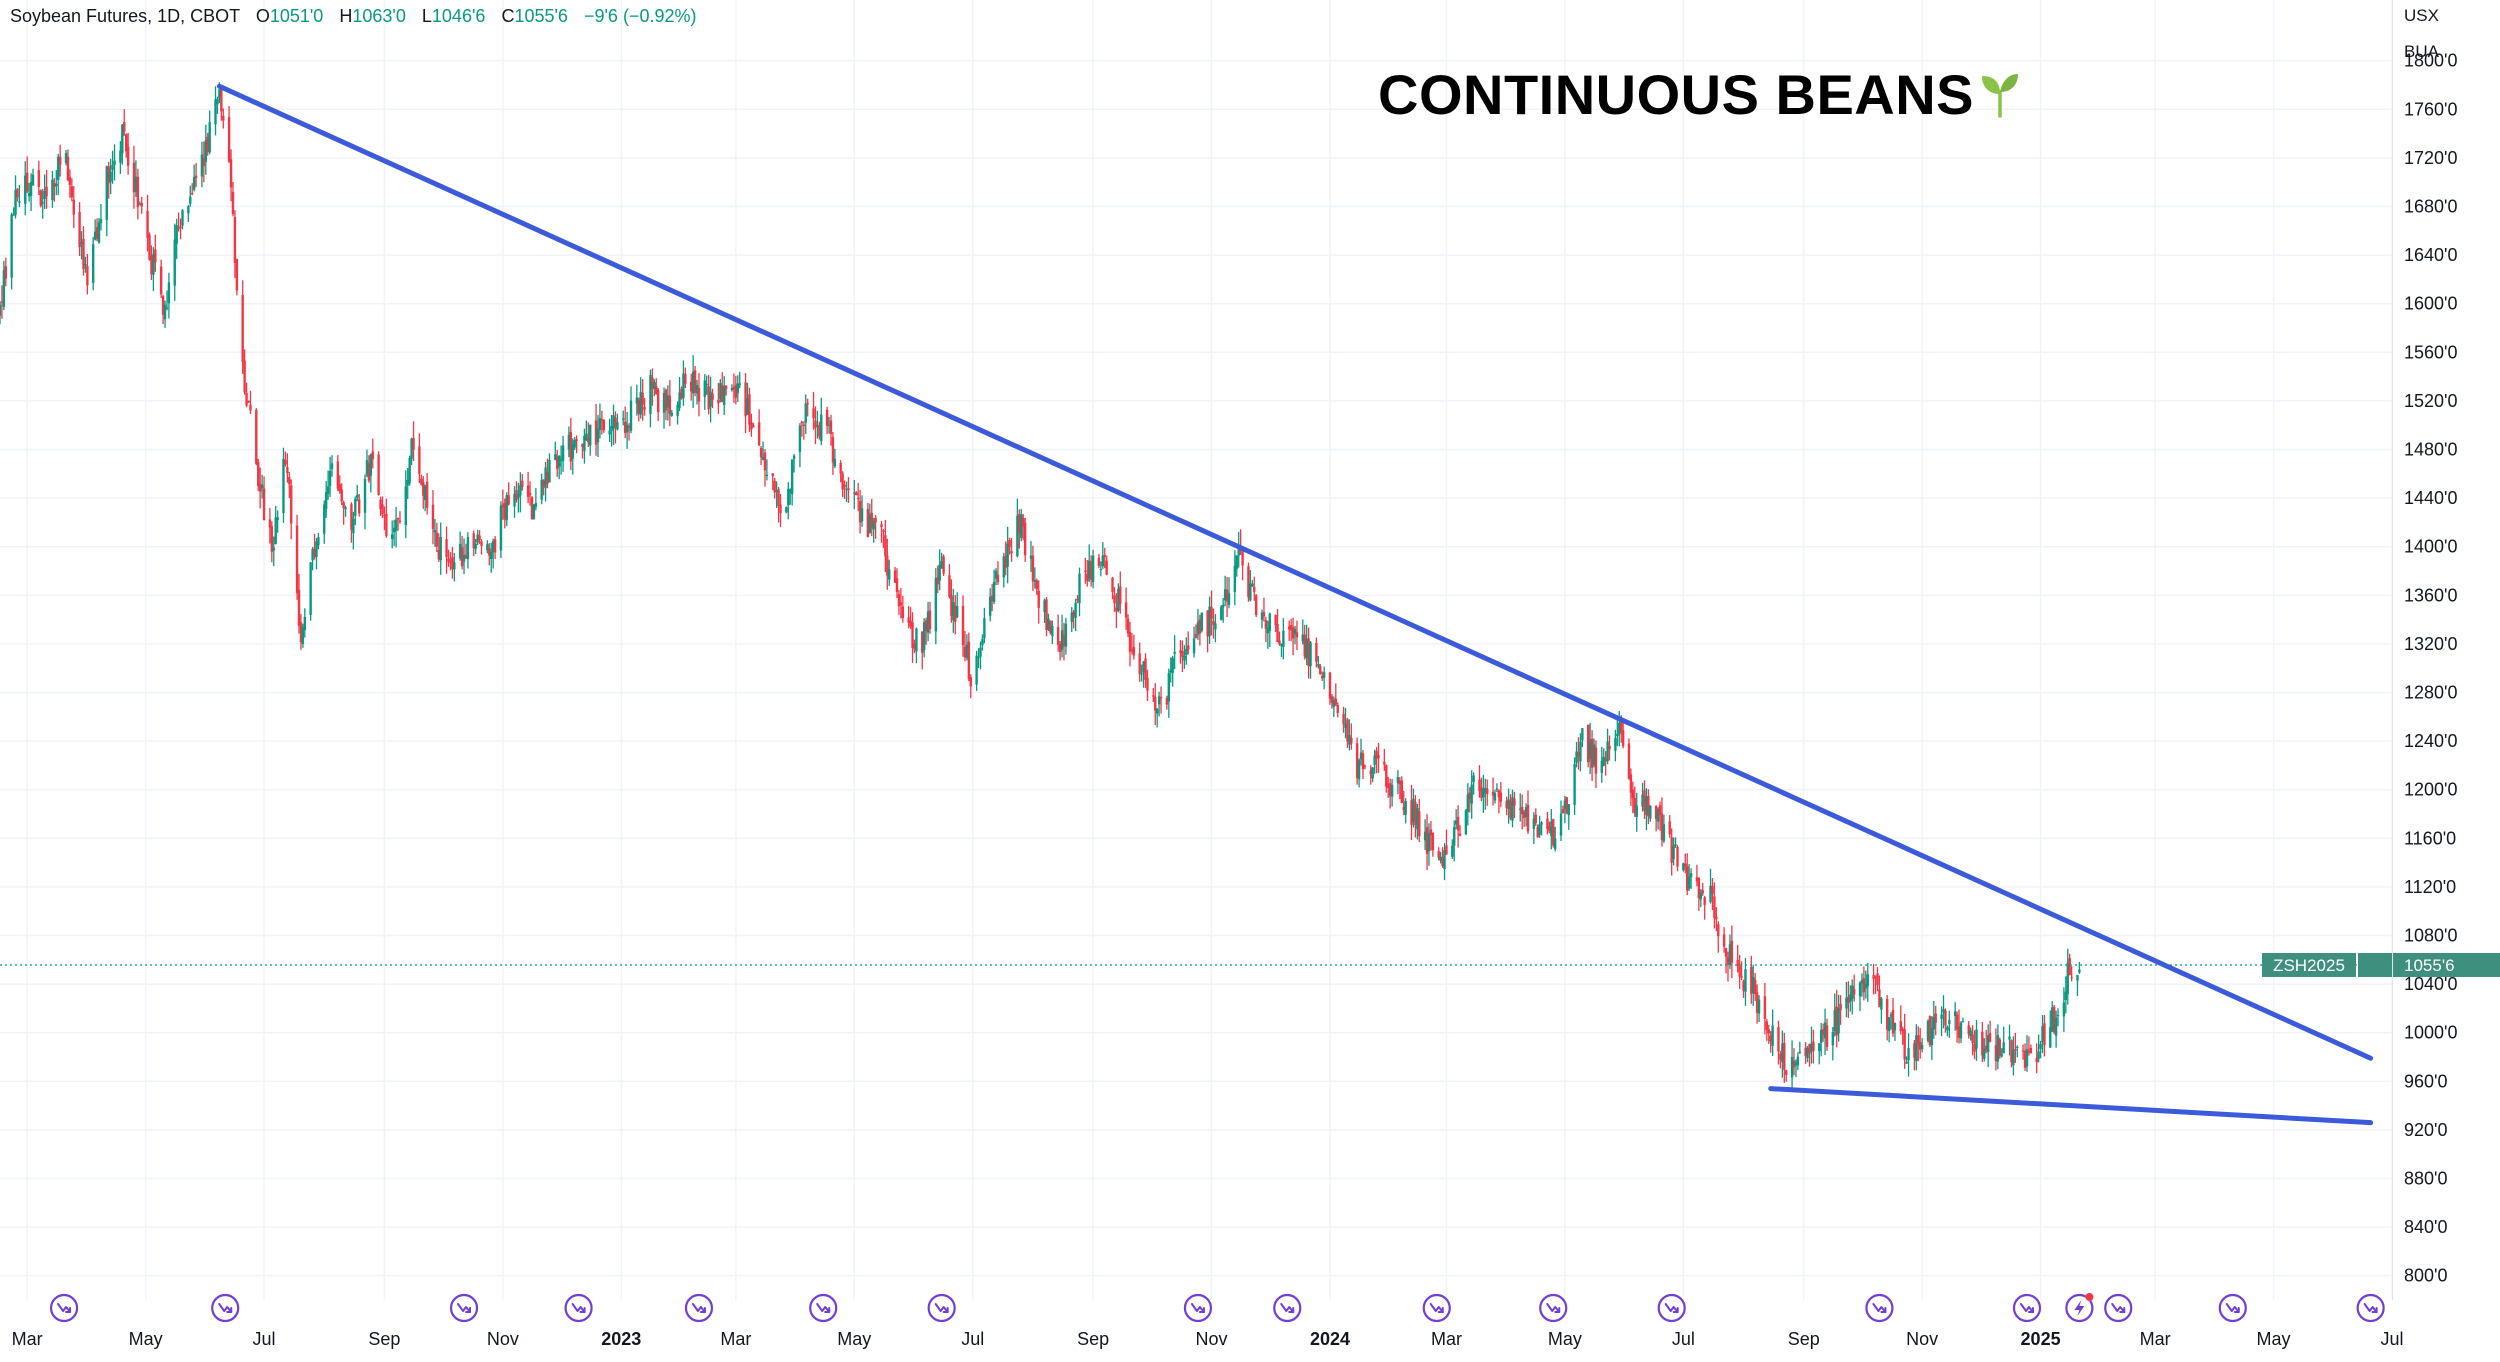 This screenshot has height=1362, width=2500. What do you see at coordinates (508, 16) in the screenshot?
I see `close-label: C` at bounding box center [508, 16].